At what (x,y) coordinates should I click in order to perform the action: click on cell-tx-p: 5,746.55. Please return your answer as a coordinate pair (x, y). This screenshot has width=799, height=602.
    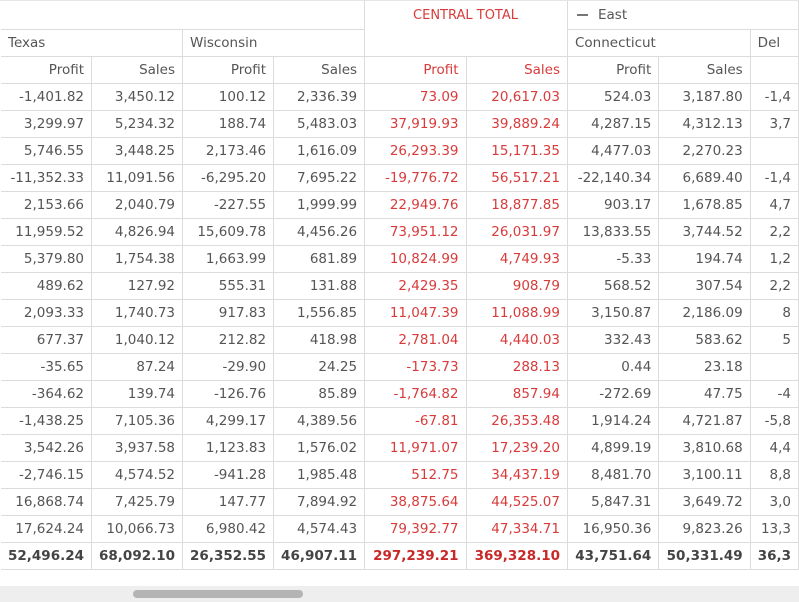
    Looking at the image, I should click on (47, 150).